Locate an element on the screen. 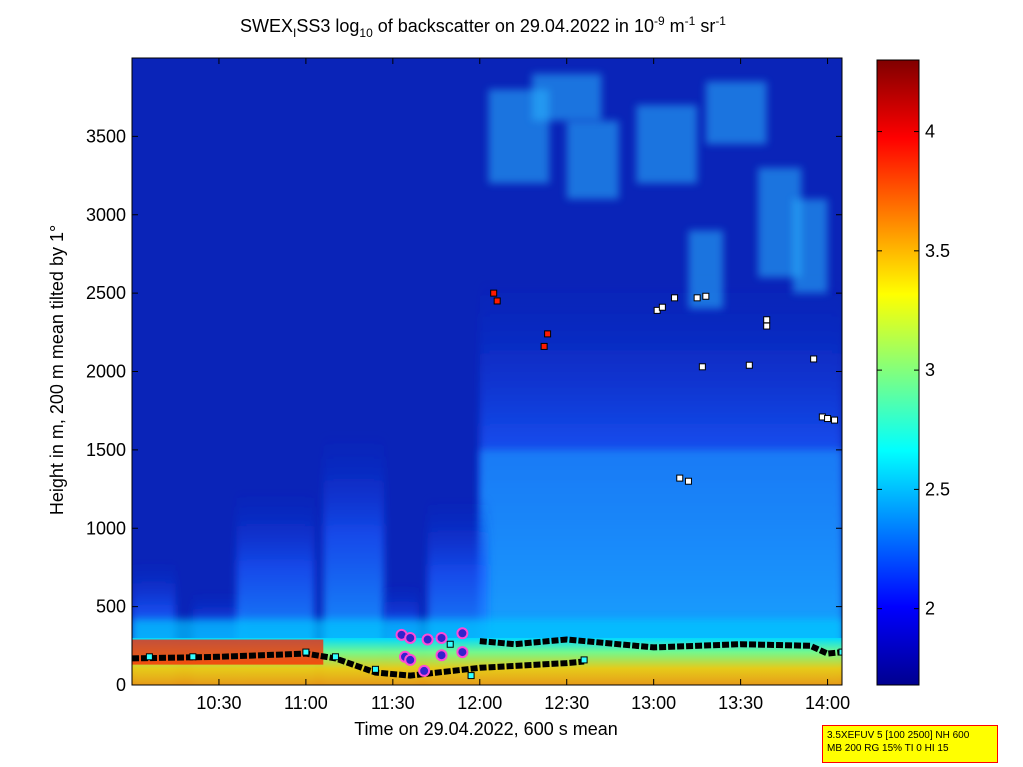 This screenshot has width=1023, height=767. colorbar: 2 2.5 3 3.5 4 is located at coordinates (913, 372).